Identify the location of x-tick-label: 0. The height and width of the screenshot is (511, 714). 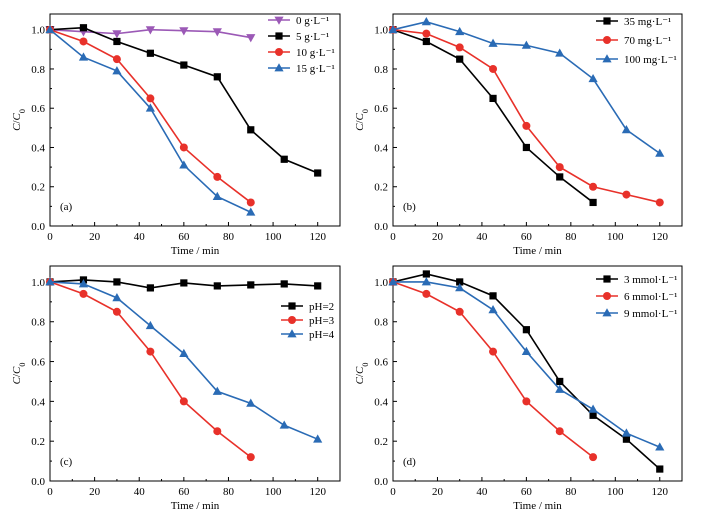
(393, 492).